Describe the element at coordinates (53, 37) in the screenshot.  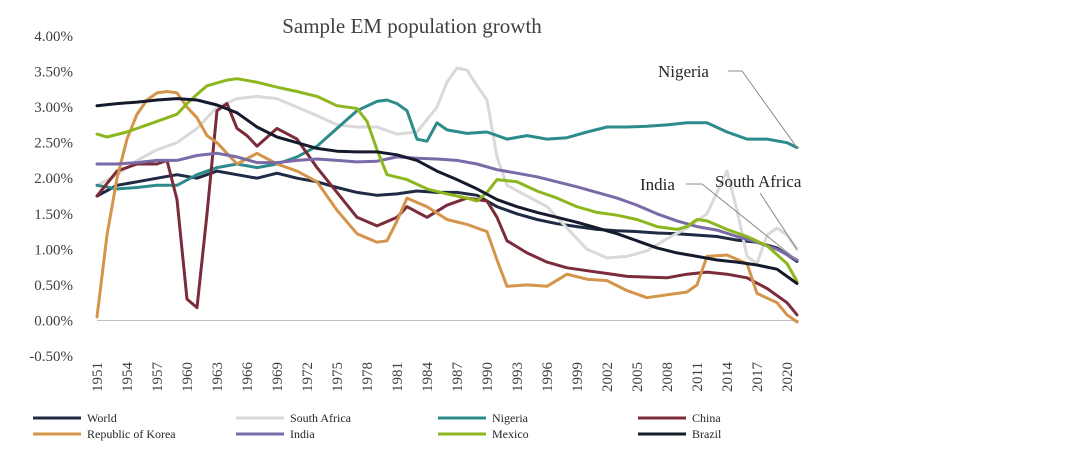
I see `y-tick-label: 4.00%` at that location.